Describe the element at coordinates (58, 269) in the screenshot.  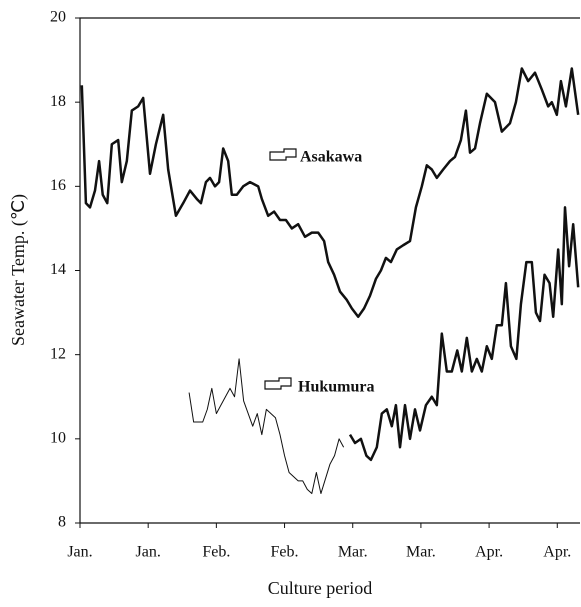
I see `y-tick-label: 14` at that location.